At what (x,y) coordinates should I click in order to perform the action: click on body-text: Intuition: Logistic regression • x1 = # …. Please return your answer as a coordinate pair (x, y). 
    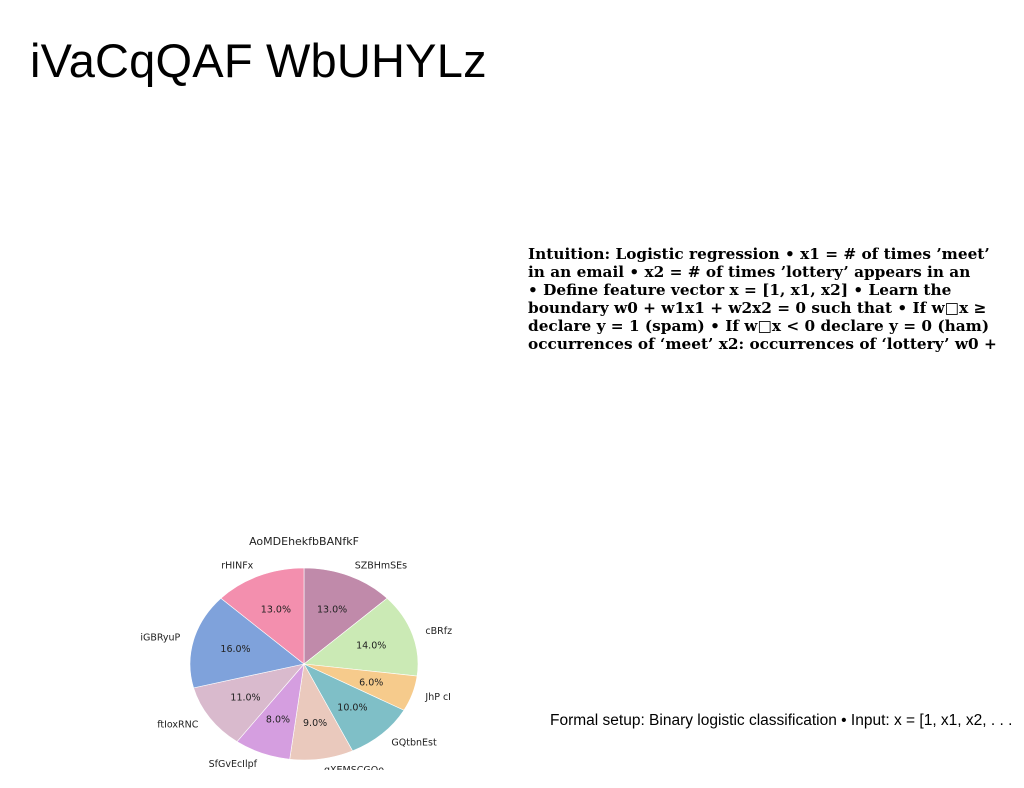
    Looking at the image, I should click on (776, 299).